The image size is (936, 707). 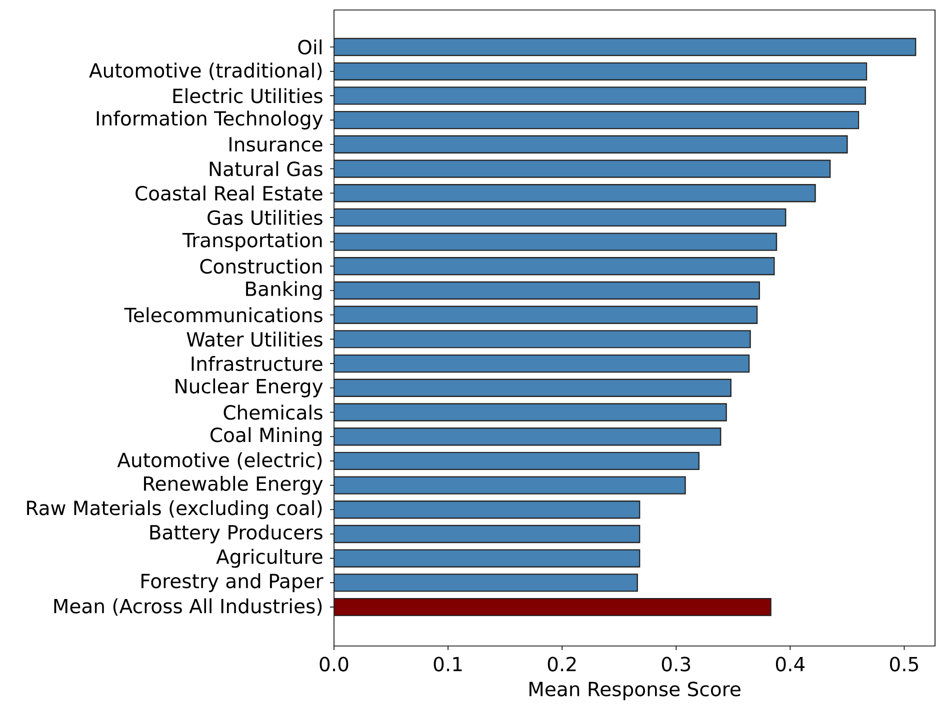 What do you see at coordinates (276, 144) in the screenshot?
I see `y-tick-label: Insurance` at bounding box center [276, 144].